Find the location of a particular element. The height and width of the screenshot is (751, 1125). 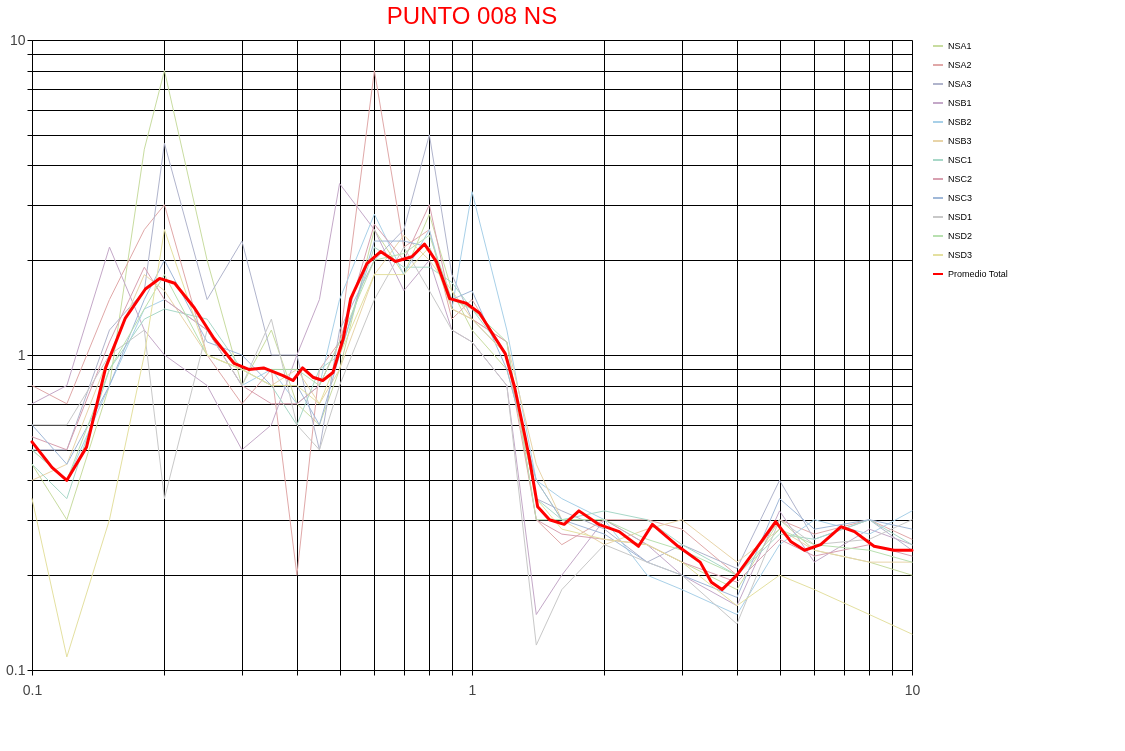

x-tick-label: 1 is located at coordinates (472, 689).